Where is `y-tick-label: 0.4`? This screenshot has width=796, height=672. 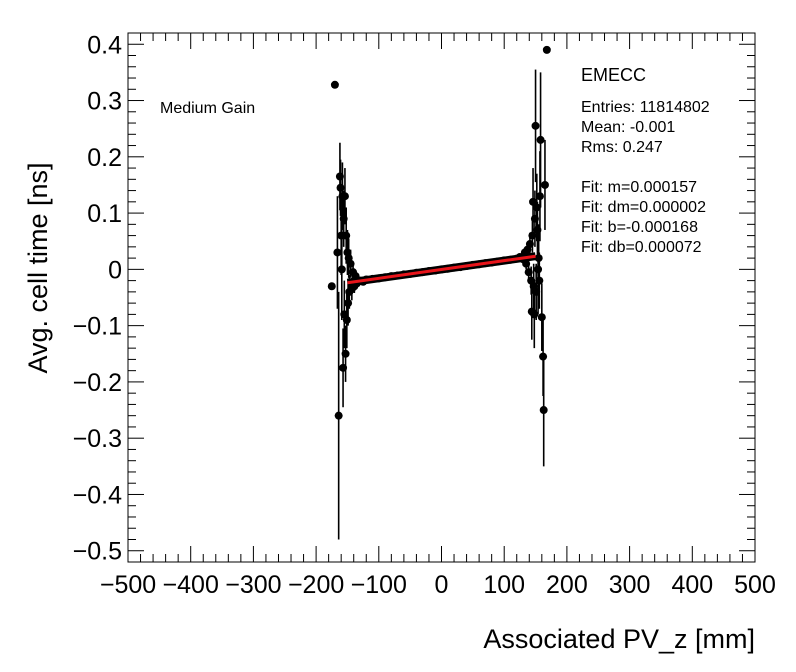 y-tick-label: 0.4 is located at coordinates (104, 45).